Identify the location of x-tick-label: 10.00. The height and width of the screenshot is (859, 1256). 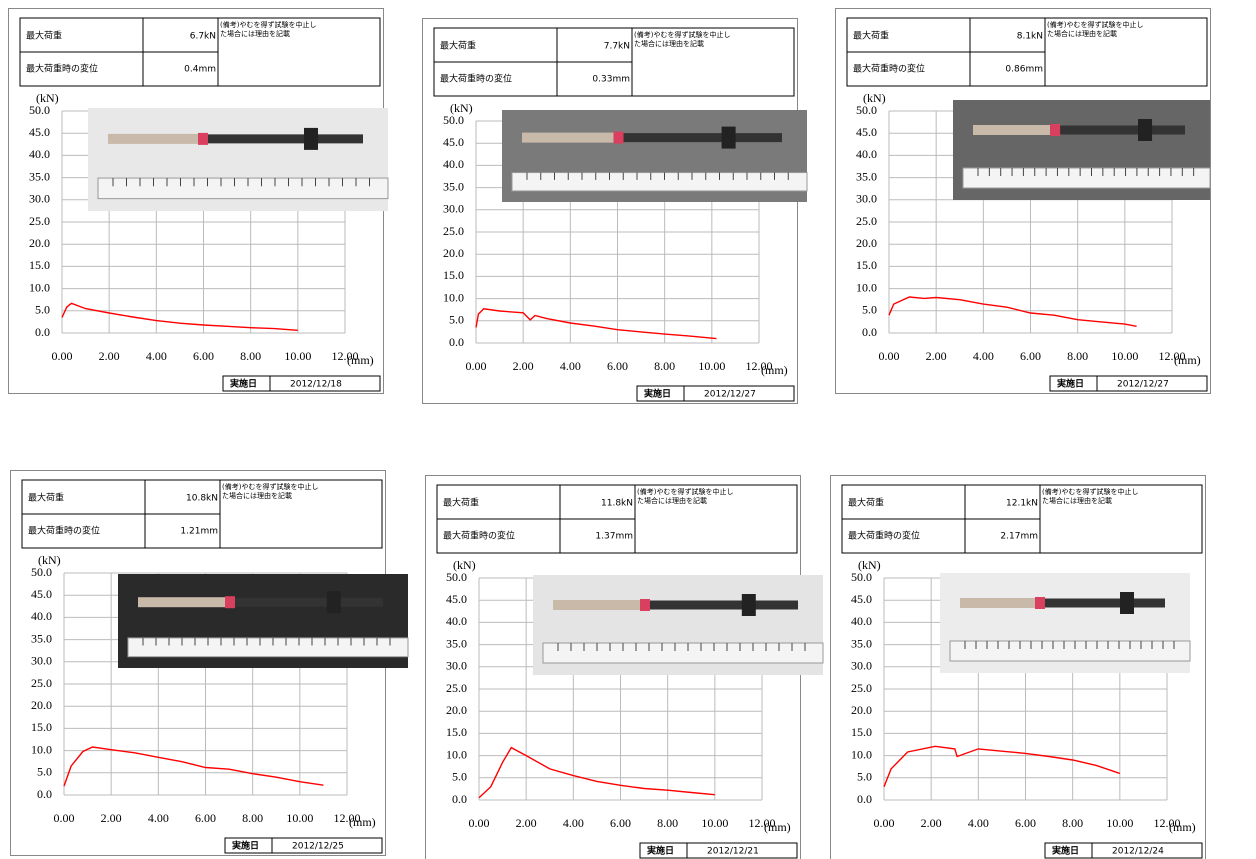
(711, 366).